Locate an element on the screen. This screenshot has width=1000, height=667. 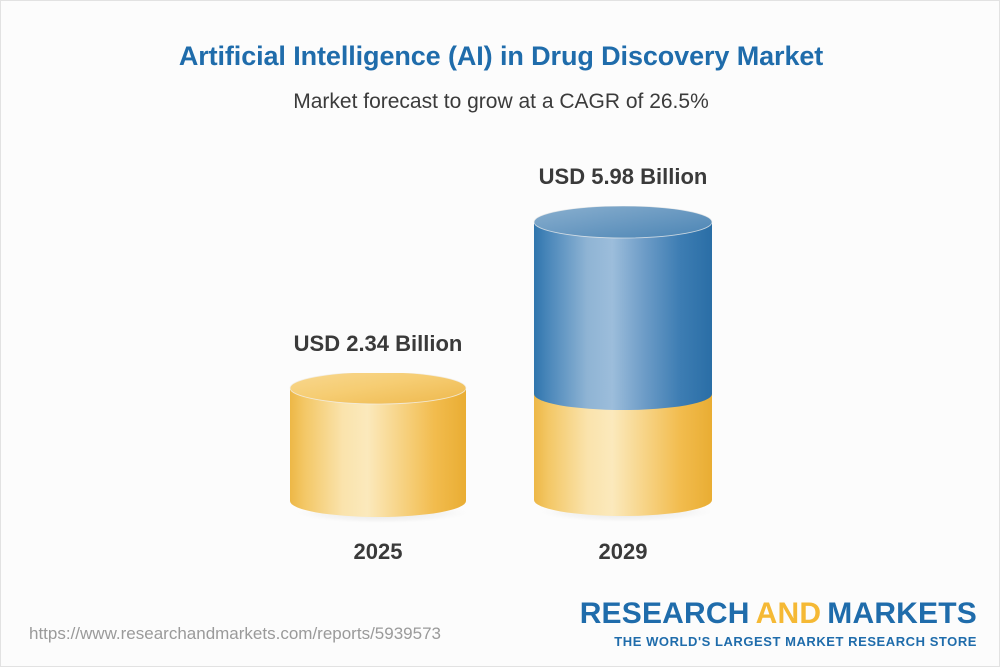
category-label-2025: 2025 is located at coordinates (378, 551).